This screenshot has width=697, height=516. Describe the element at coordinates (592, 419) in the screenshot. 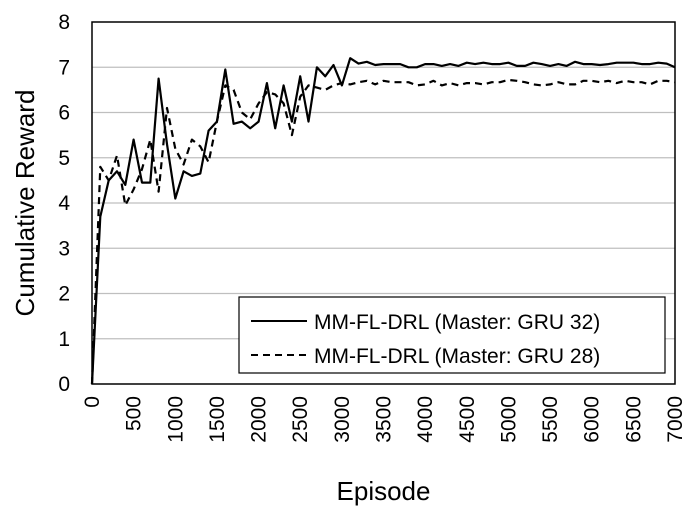

I see `x-tick-label: 6000` at that location.